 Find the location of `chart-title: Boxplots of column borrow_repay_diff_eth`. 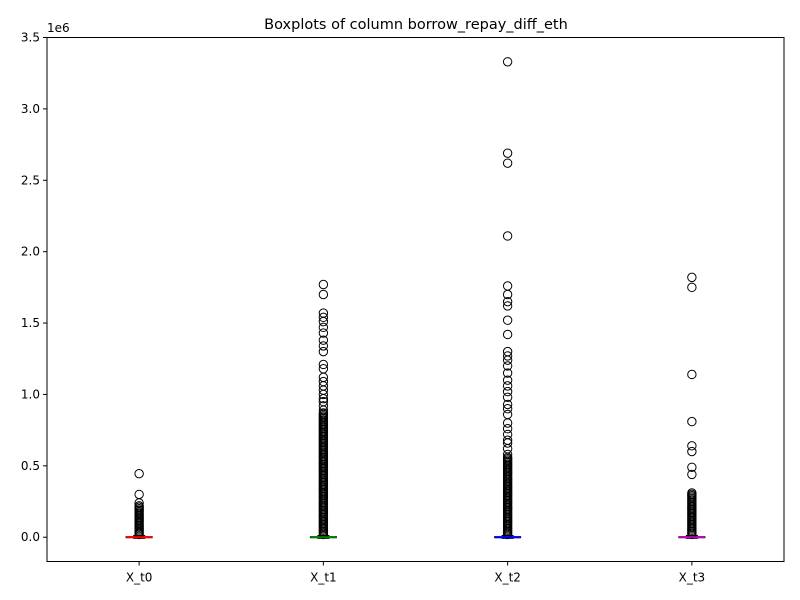

chart-title: Boxplots of column borrow_repay_diff_eth is located at coordinates (416, 25).